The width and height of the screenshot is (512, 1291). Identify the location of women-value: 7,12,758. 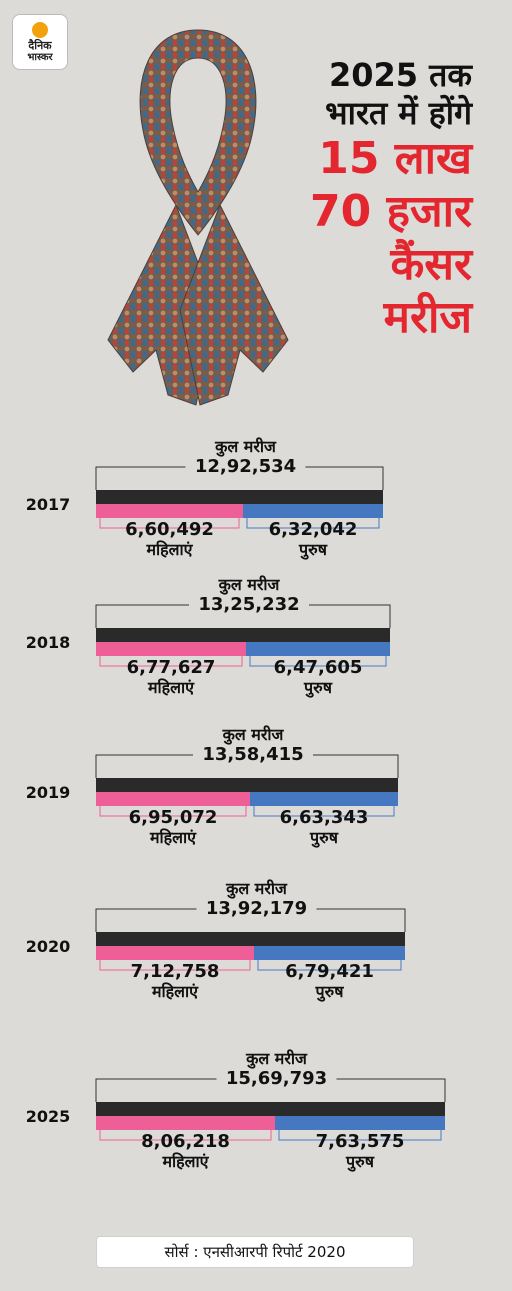
(175, 971).